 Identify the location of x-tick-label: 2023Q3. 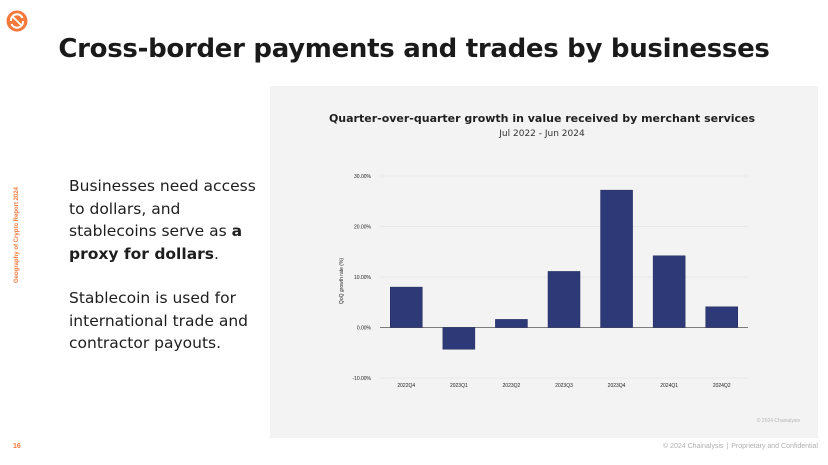
(564, 386).